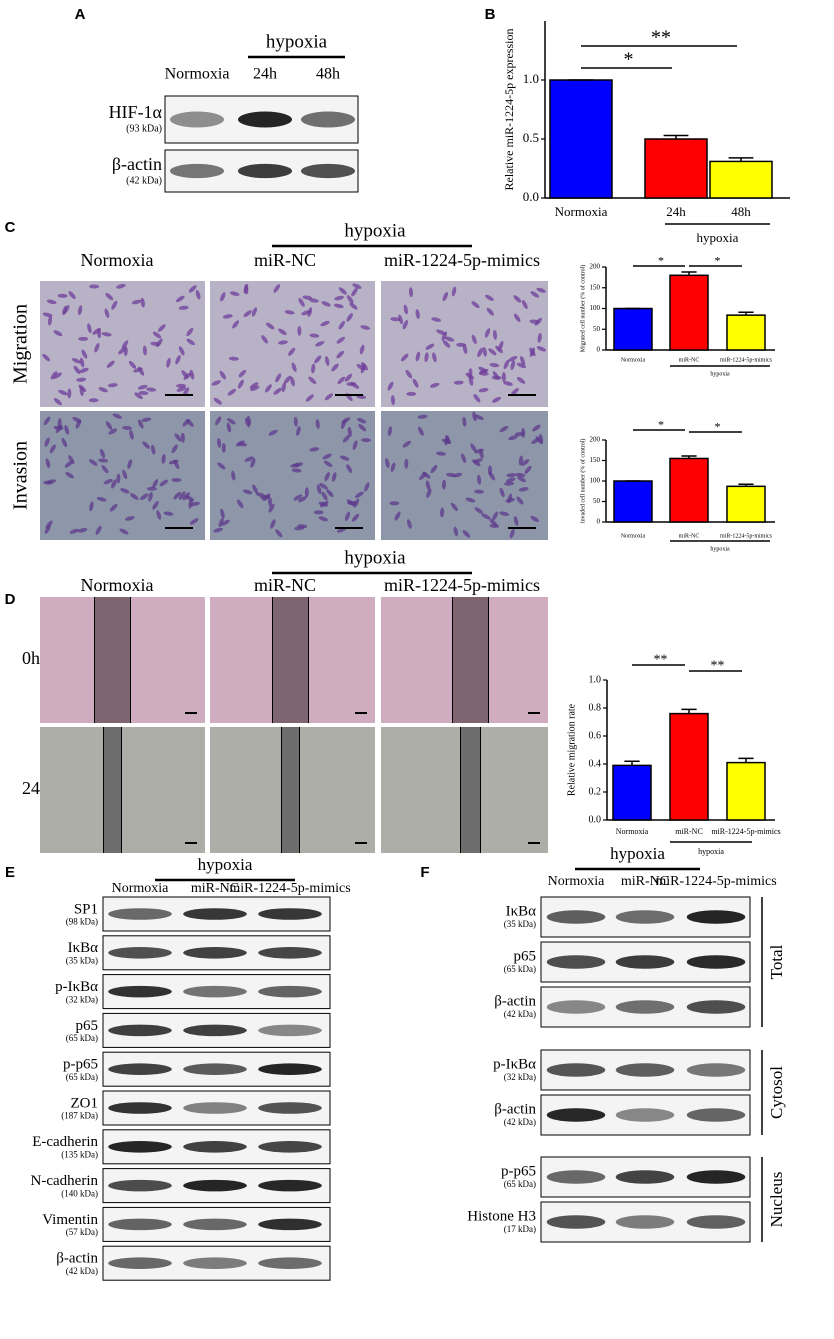 This screenshot has height=1339, width=834. Describe the element at coordinates (577, 881) in the screenshot. I see `lane-label: Normoxia` at that location.